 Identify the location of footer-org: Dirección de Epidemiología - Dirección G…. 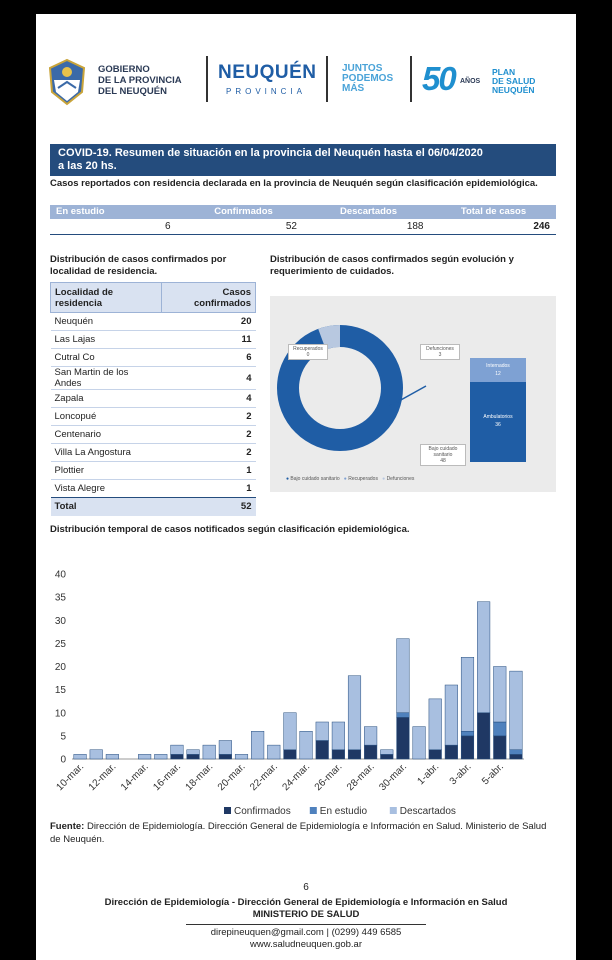
(306, 908).